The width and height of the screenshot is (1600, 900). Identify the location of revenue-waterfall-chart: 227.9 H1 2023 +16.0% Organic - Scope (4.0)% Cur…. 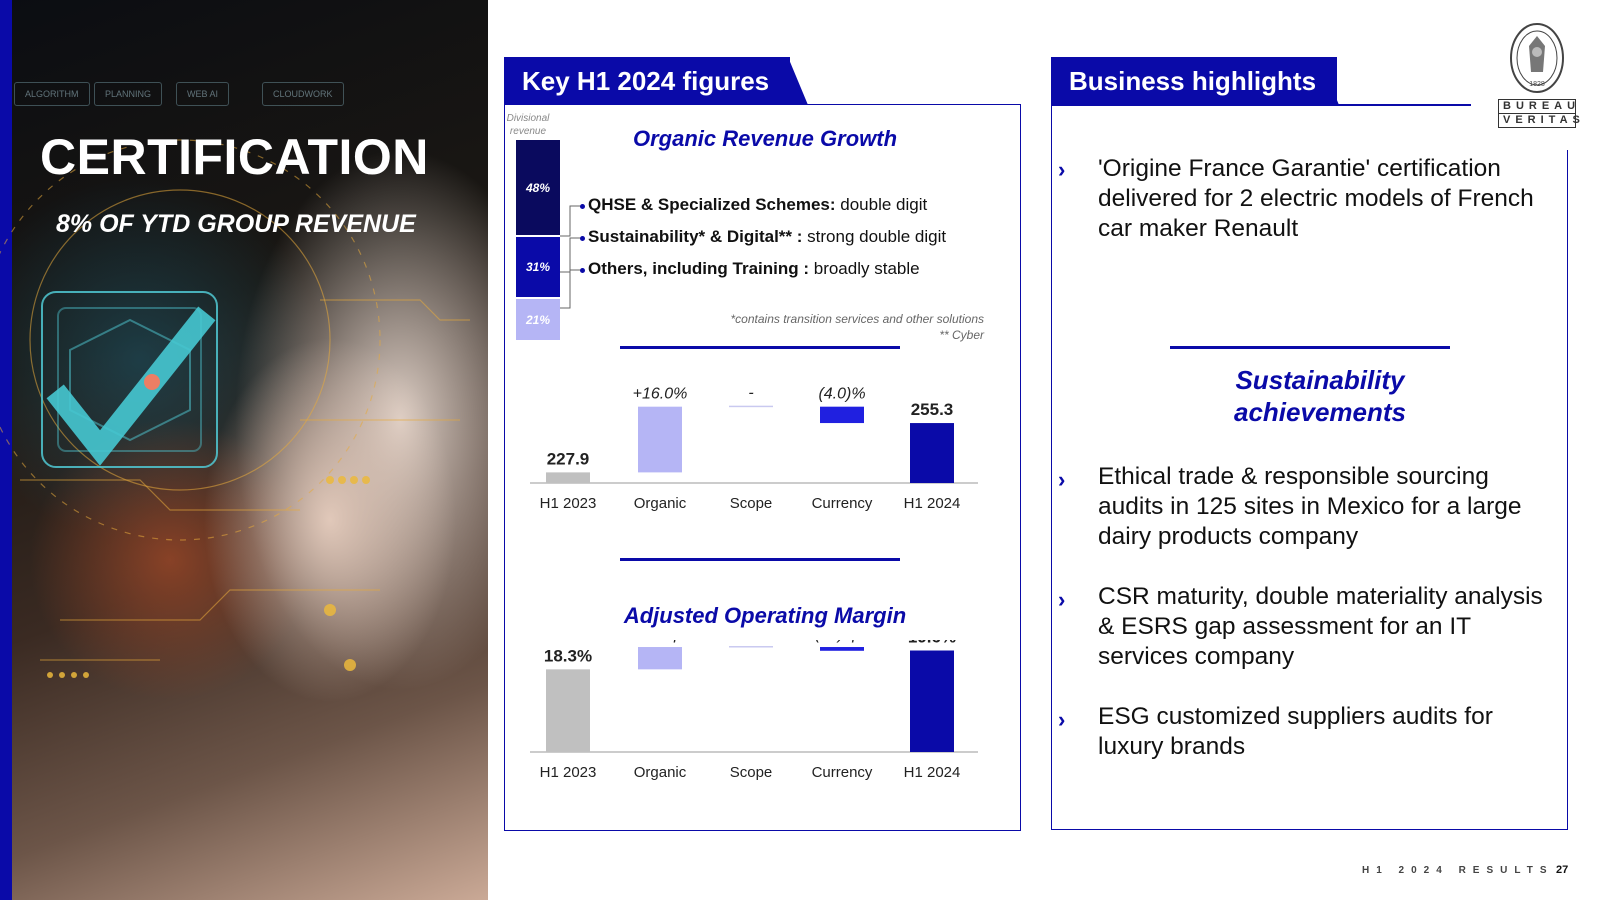
(754, 448).